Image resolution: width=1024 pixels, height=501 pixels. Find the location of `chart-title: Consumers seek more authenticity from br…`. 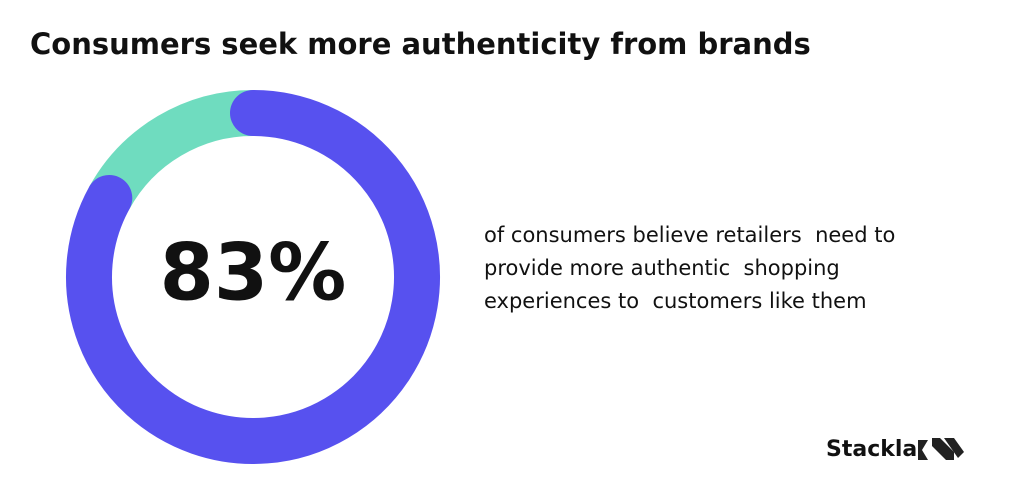

chart-title: Consumers seek more authenticity from br… is located at coordinates (420, 44).